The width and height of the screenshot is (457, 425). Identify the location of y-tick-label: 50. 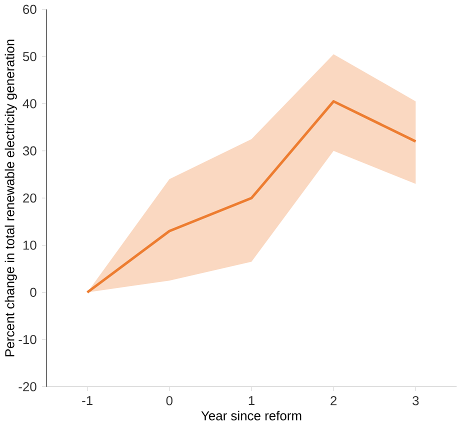
(29, 57).